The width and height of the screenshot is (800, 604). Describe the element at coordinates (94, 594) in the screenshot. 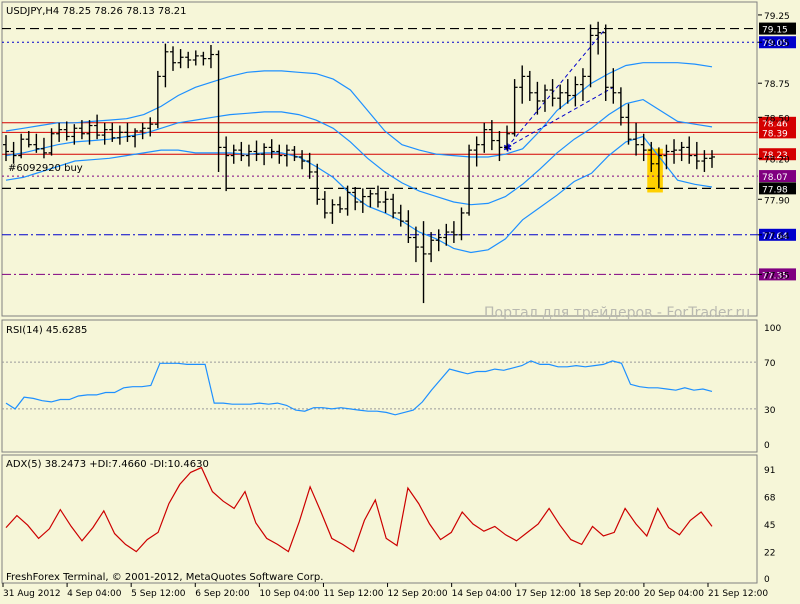

I see `time-tick-label: 4 Sep 04:00` at that location.